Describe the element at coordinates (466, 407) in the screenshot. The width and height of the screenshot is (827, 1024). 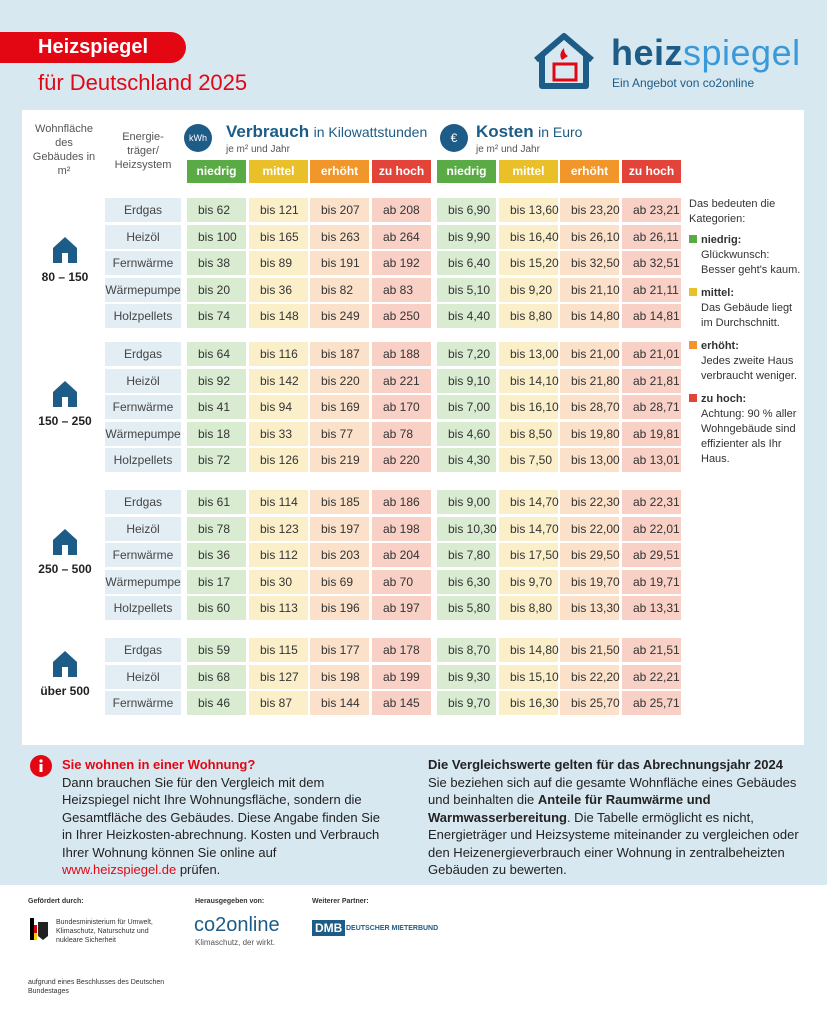
I see `value-cell: bis 7,00` at that location.